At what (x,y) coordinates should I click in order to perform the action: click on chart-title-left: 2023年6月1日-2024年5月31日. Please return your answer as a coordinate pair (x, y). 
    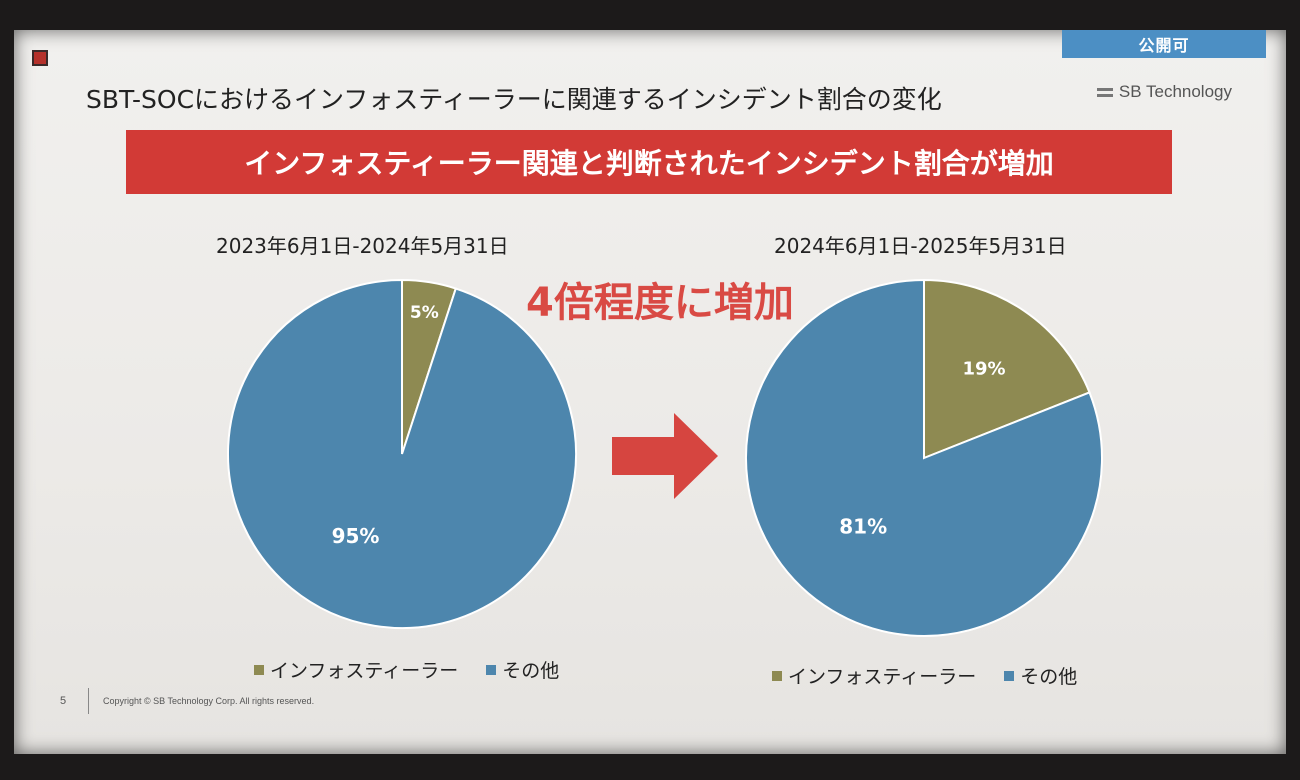
    Looking at the image, I should click on (362, 246).